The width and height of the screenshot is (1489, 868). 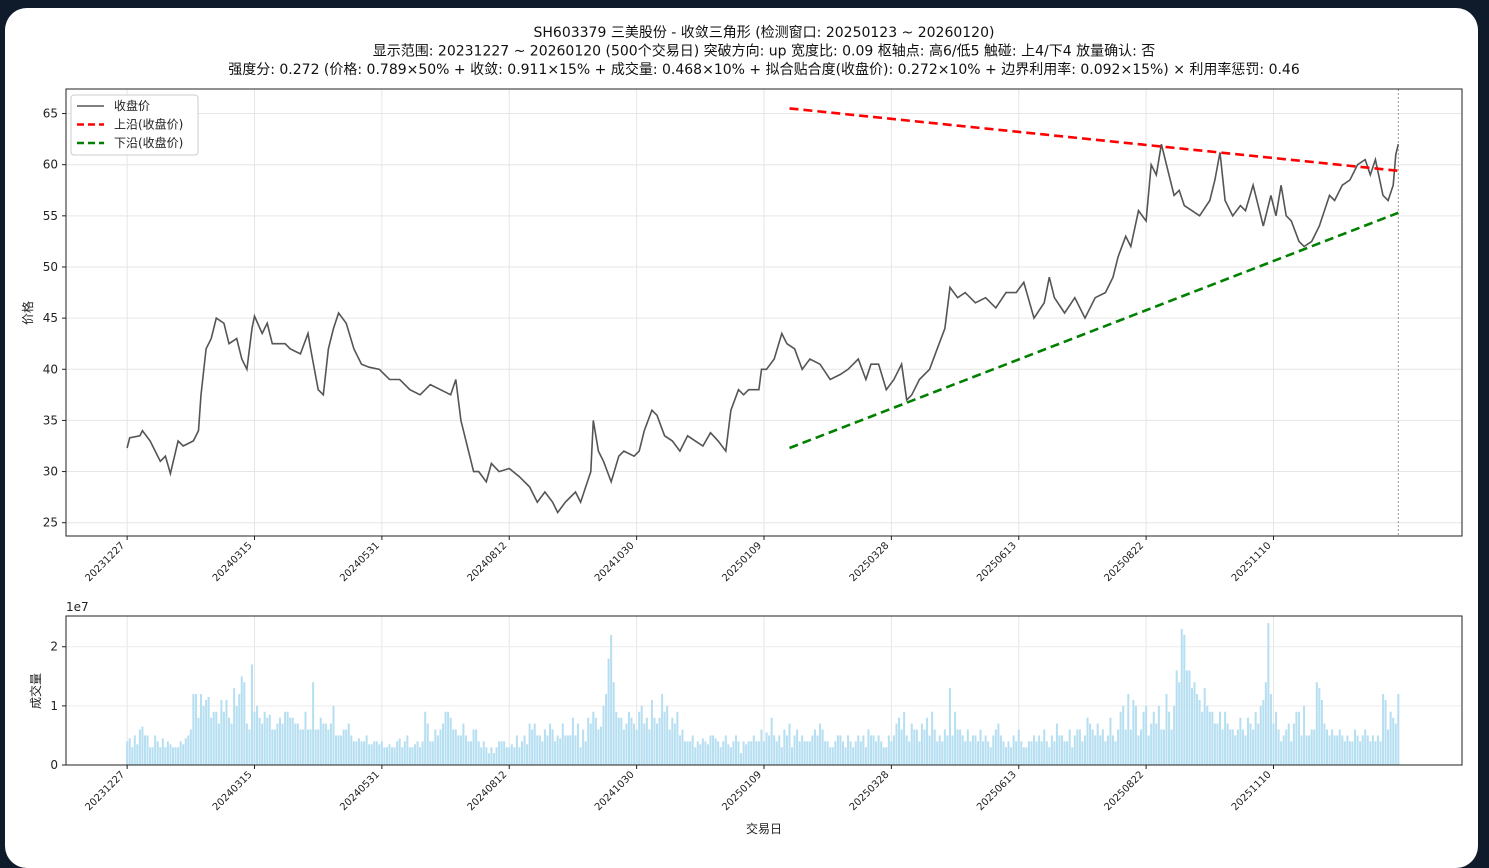 What do you see at coordinates (1252, 562) in the screenshot?
I see `x-tick-label: 20251110` at bounding box center [1252, 562].